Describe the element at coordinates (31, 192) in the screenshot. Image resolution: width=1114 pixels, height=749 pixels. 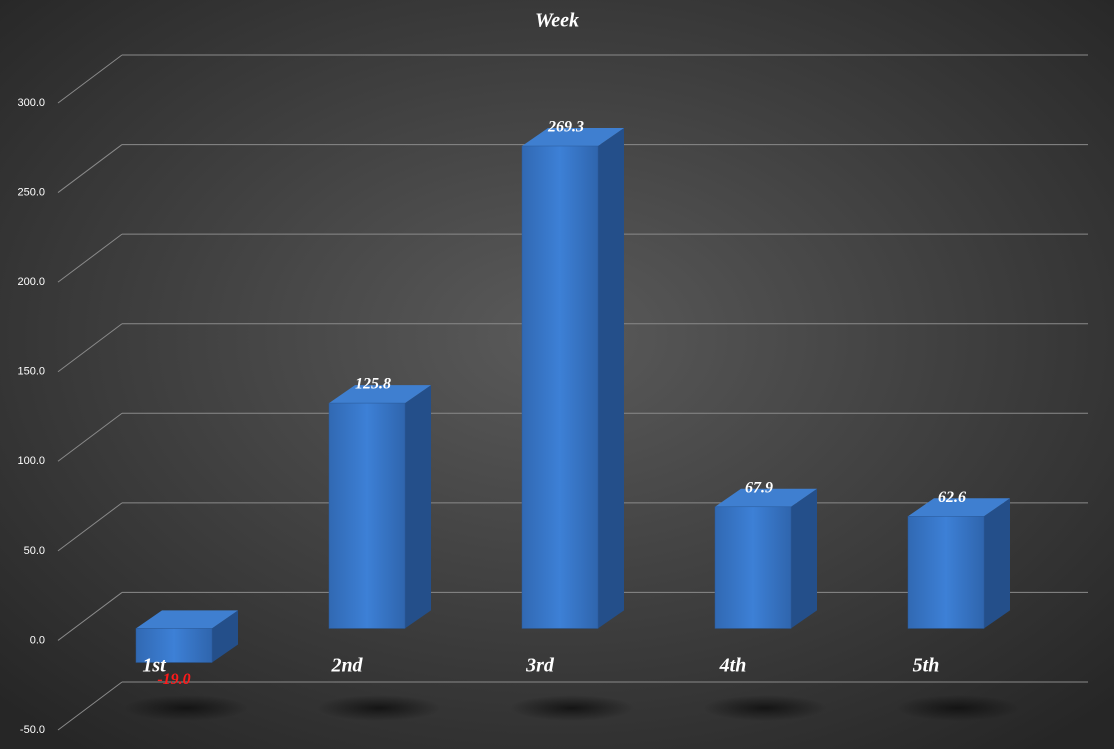
I see `y-tick-label: 250.0` at that location.